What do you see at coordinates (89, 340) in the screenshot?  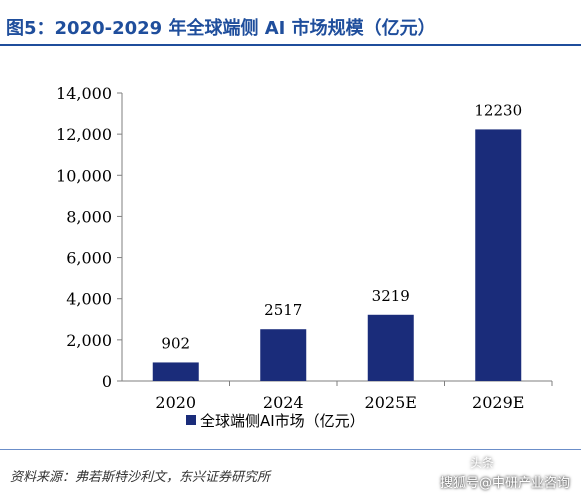 I see `y-tick-label: 2,000` at bounding box center [89, 340].